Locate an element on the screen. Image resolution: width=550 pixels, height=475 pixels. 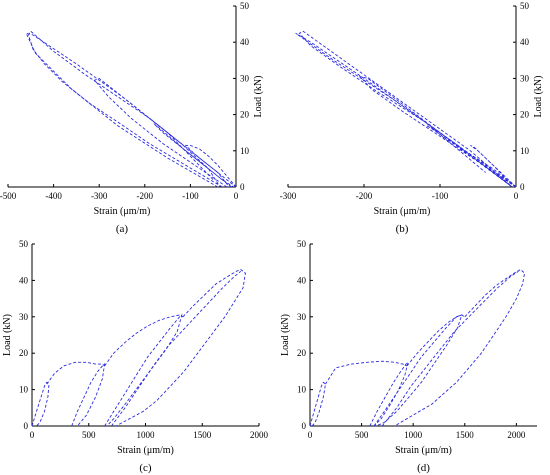
panel-label: (c) is located at coordinates (145, 468).